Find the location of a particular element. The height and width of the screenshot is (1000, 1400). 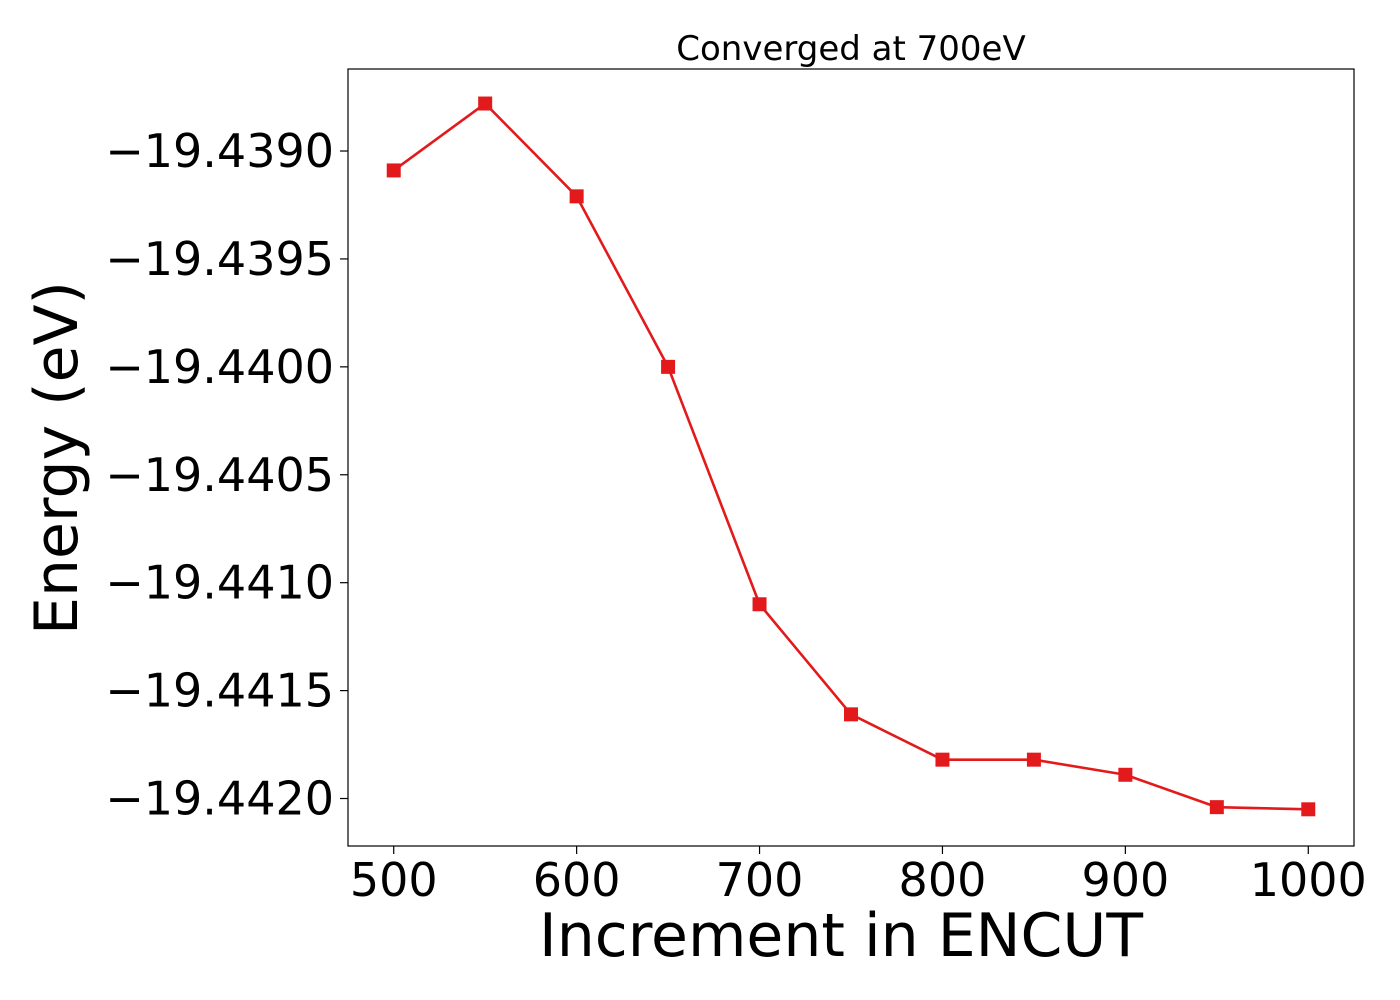

x-axis-title: Increment in ENCUT is located at coordinates (841, 936).